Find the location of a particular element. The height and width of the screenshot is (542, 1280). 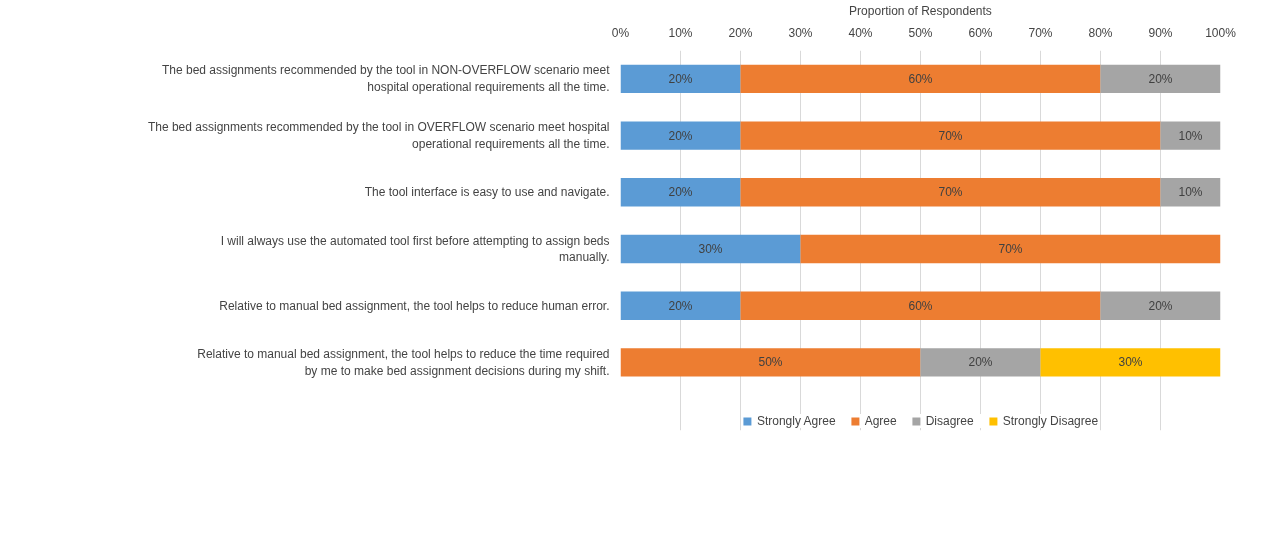

data-label: 50% is located at coordinates (770, 362).